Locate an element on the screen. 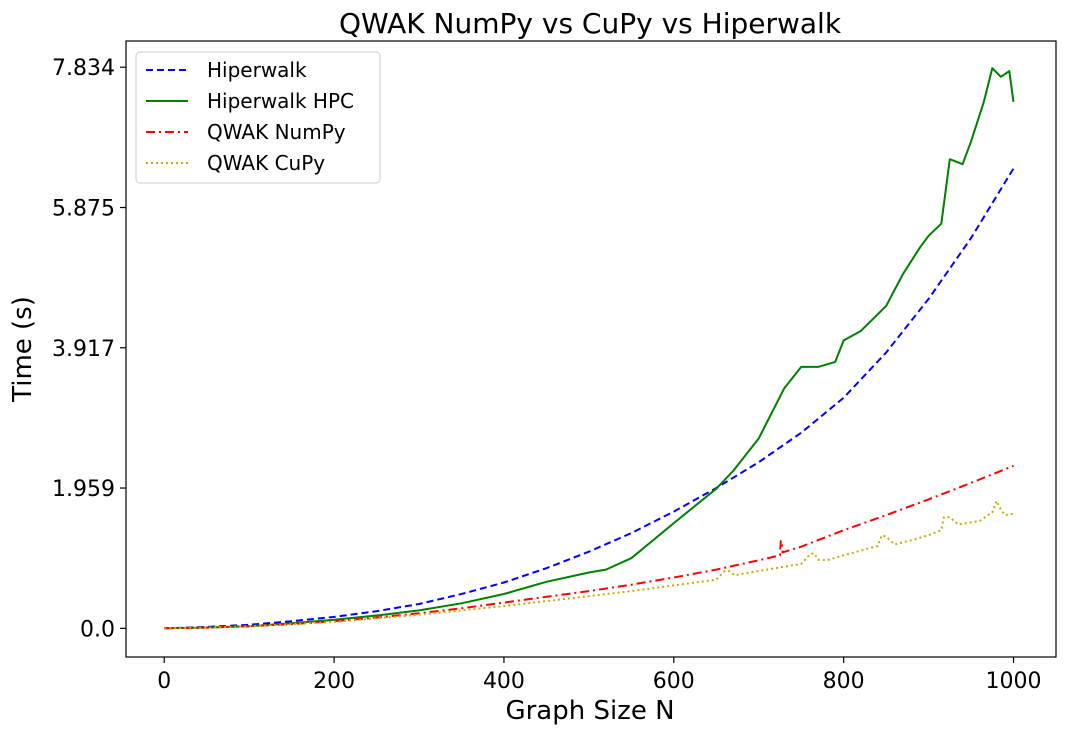  legend-label: Hiperwalk is located at coordinates (257, 70).